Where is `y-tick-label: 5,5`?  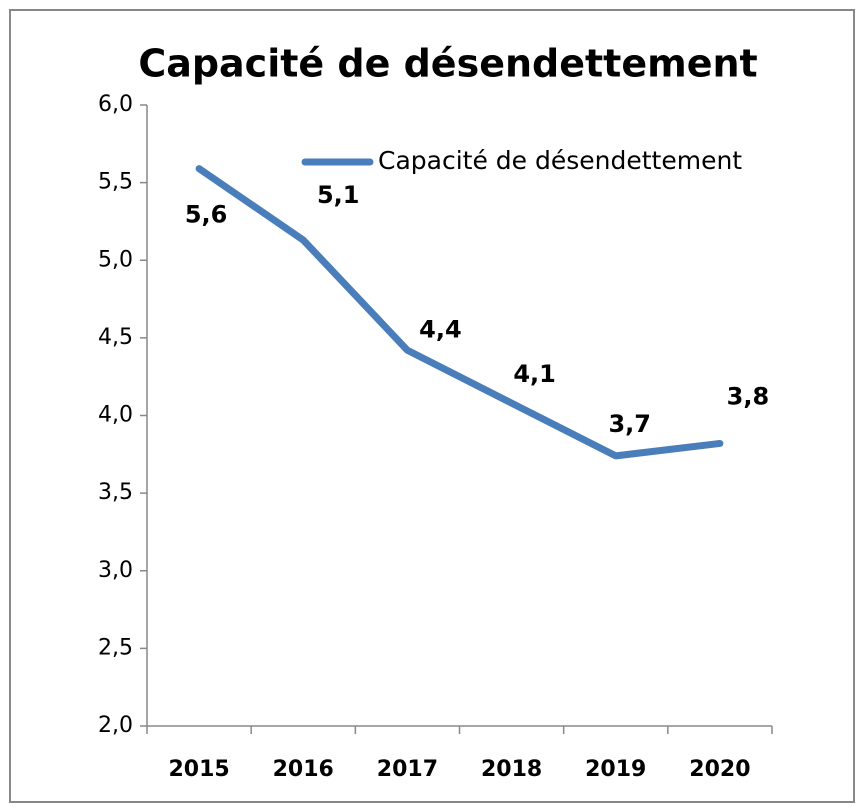 y-tick-label: 5,5 is located at coordinates (115, 182).